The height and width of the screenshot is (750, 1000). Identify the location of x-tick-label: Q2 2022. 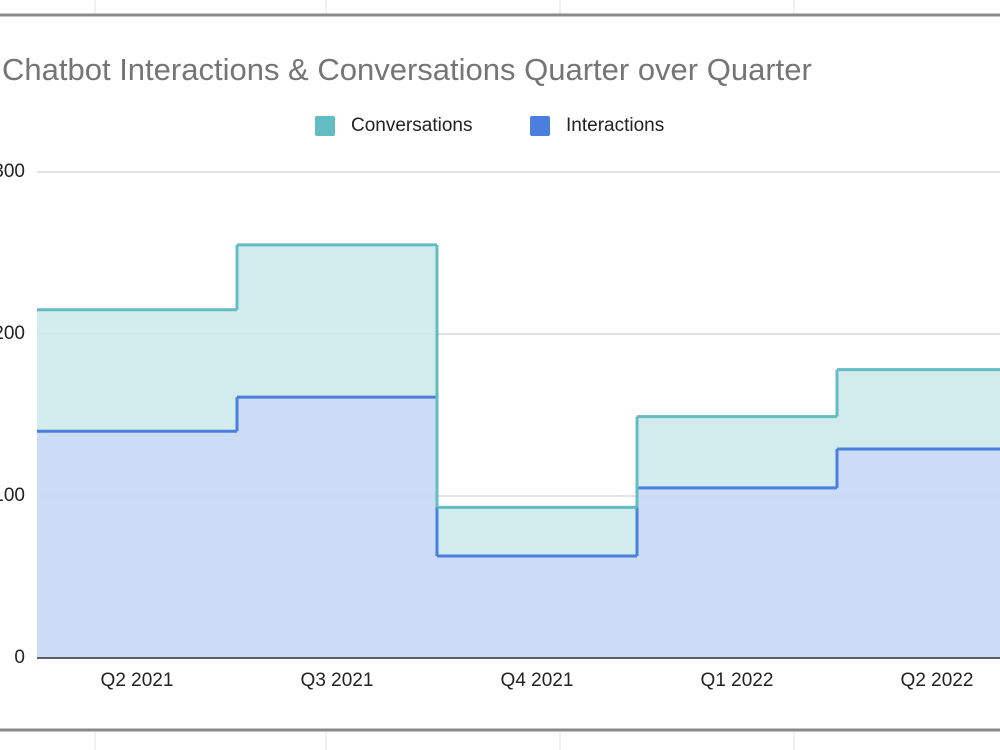
(937, 680).